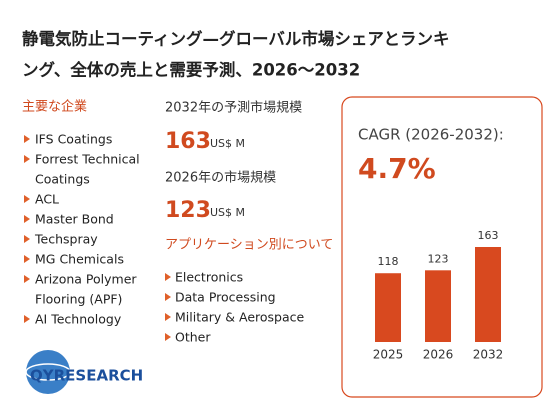 The height and width of the screenshot is (420, 560). What do you see at coordinates (78, 299) in the screenshot?
I see `company: Flooring (APF)` at bounding box center [78, 299].